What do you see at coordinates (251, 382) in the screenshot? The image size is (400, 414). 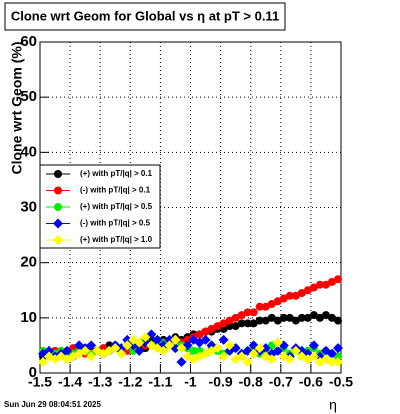 I see `x-tick-label: -0.8` at bounding box center [251, 382].